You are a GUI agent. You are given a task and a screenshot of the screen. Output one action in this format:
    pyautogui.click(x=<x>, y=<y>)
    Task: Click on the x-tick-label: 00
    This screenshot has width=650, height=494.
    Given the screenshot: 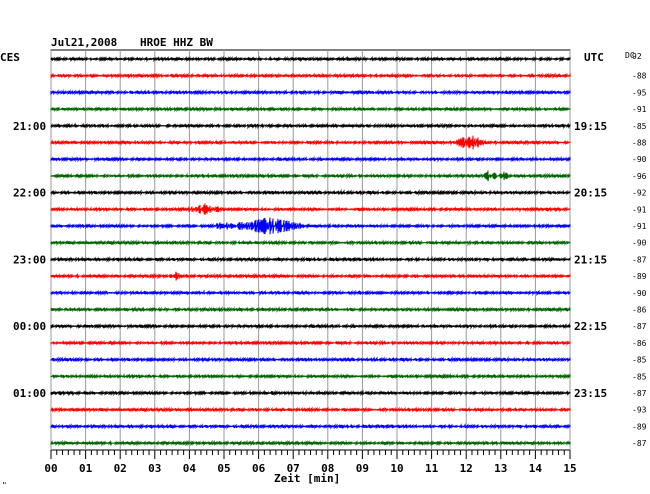 What is the action you would take?
    pyautogui.click(x=50, y=468)
    